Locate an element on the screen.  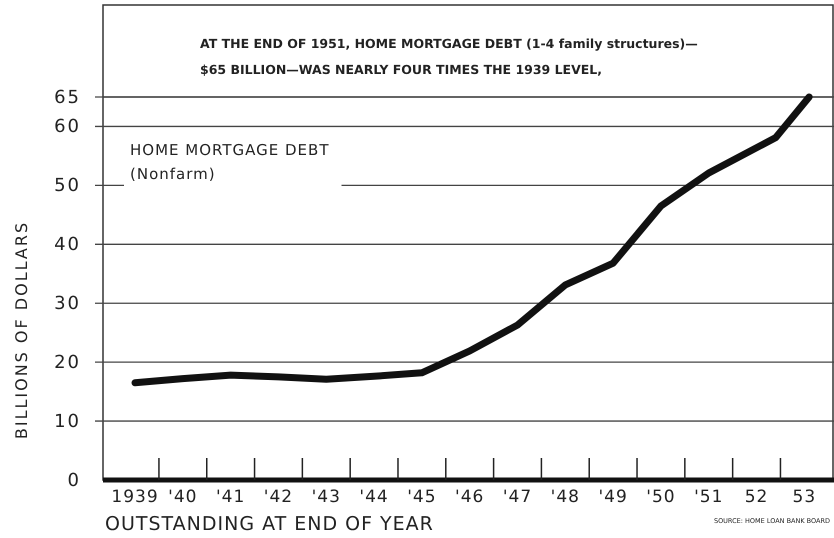
y-tick-label: 50 is located at coordinates (67, 185).